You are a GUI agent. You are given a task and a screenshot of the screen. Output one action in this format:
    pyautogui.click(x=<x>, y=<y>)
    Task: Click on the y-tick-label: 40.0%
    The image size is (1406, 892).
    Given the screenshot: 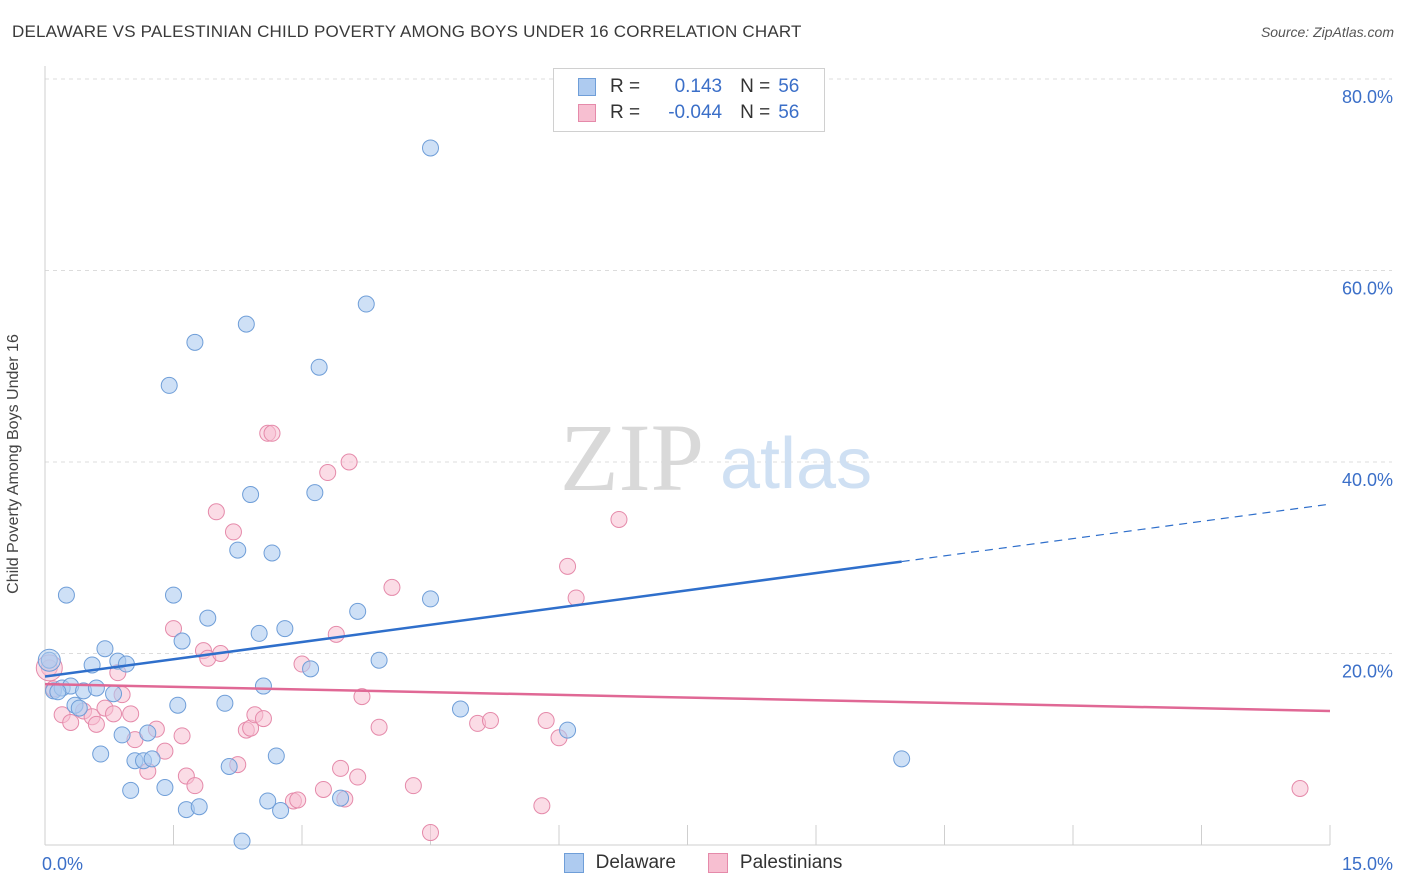 What is the action you would take?
    pyautogui.click(x=1367, y=480)
    